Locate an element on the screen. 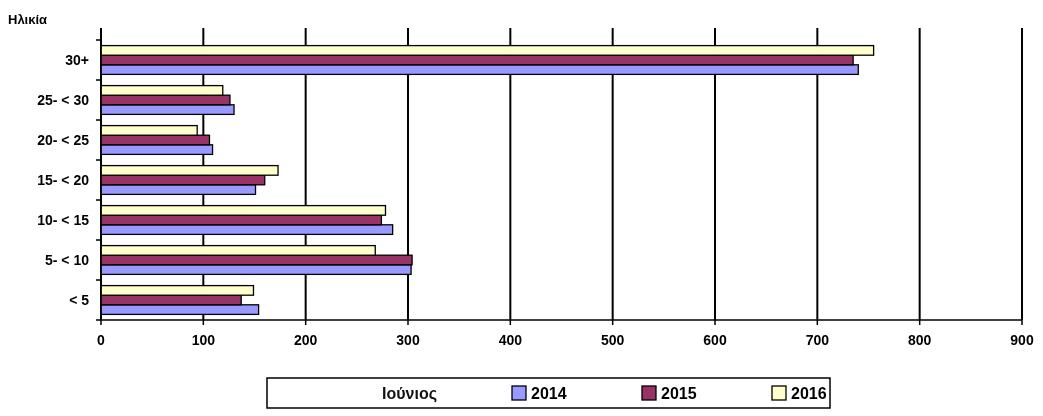  legend-label: 2016 is located at coordinates (809, 393).